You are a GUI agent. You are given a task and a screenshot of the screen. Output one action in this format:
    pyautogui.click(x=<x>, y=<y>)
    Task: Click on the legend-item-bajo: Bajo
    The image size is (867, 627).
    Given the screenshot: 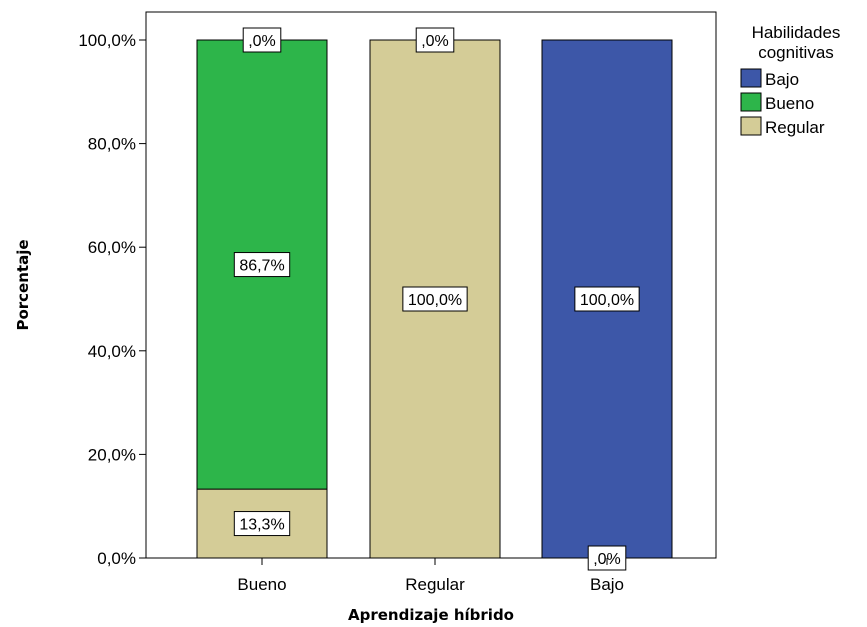 What is the action you would take?
    pyautogui.click(x=769, y=78)
    